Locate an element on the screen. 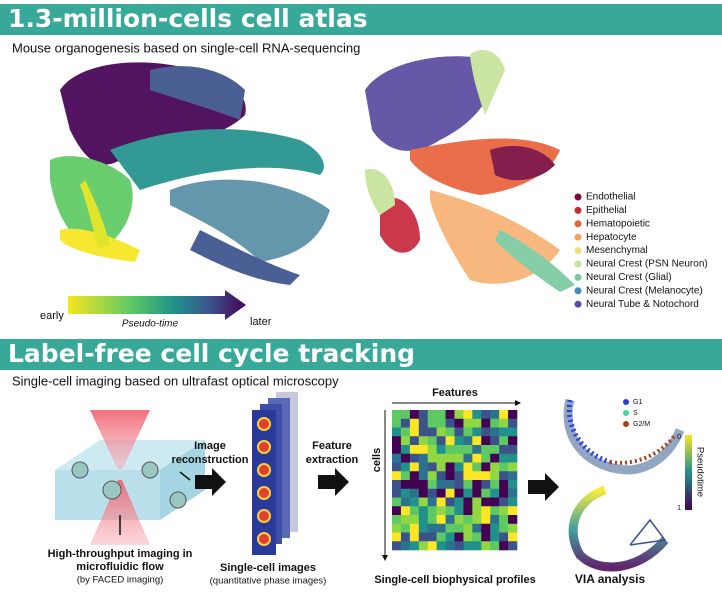 This screenshot has width=722, height=600. arrow-label: Feature is located at coordinates (332, 446).